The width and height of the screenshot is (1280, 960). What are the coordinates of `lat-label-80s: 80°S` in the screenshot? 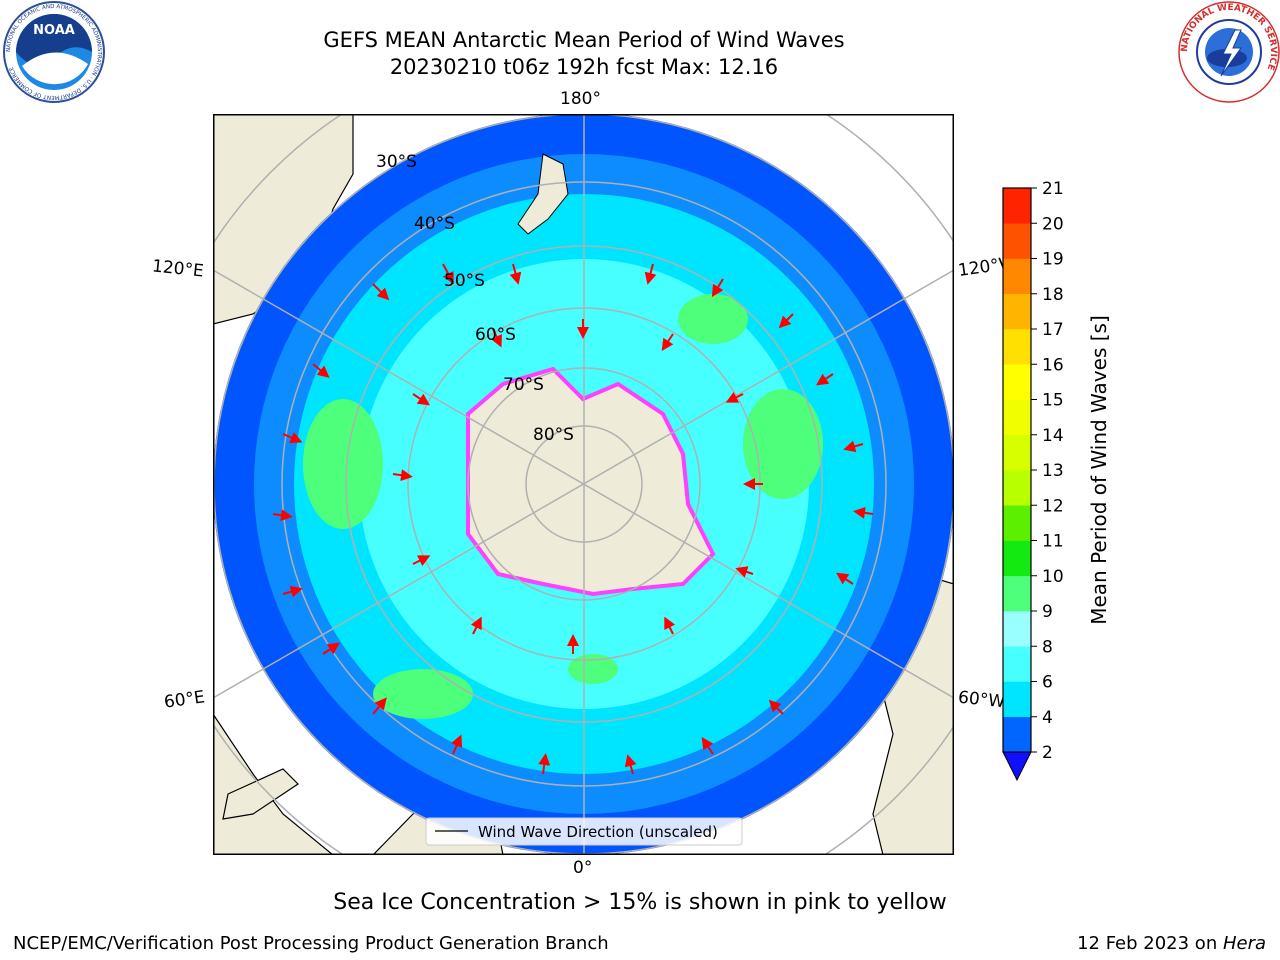 It's located at (553, 435).